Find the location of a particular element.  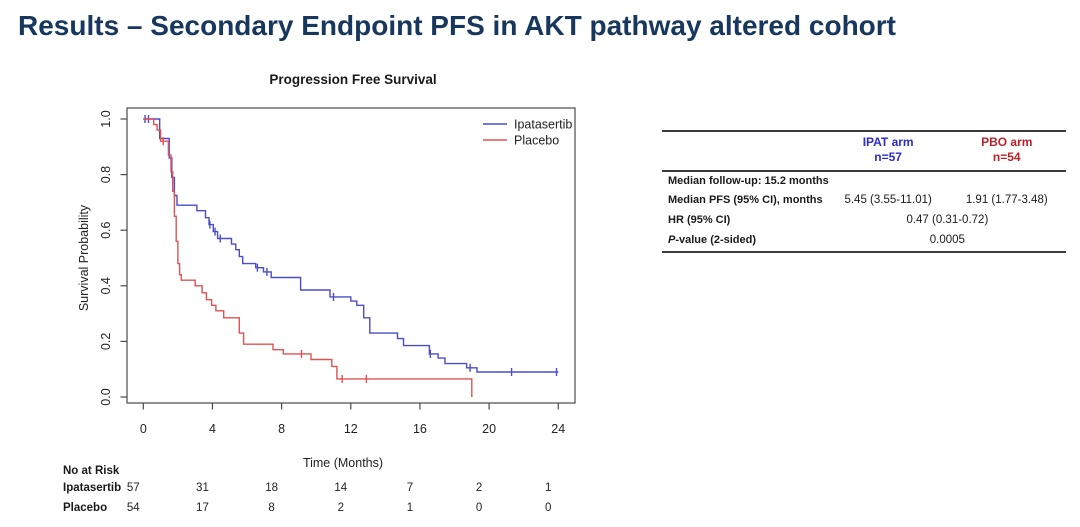

risk-count-ipatasertib: 57 is located at coordinates (133, 488).